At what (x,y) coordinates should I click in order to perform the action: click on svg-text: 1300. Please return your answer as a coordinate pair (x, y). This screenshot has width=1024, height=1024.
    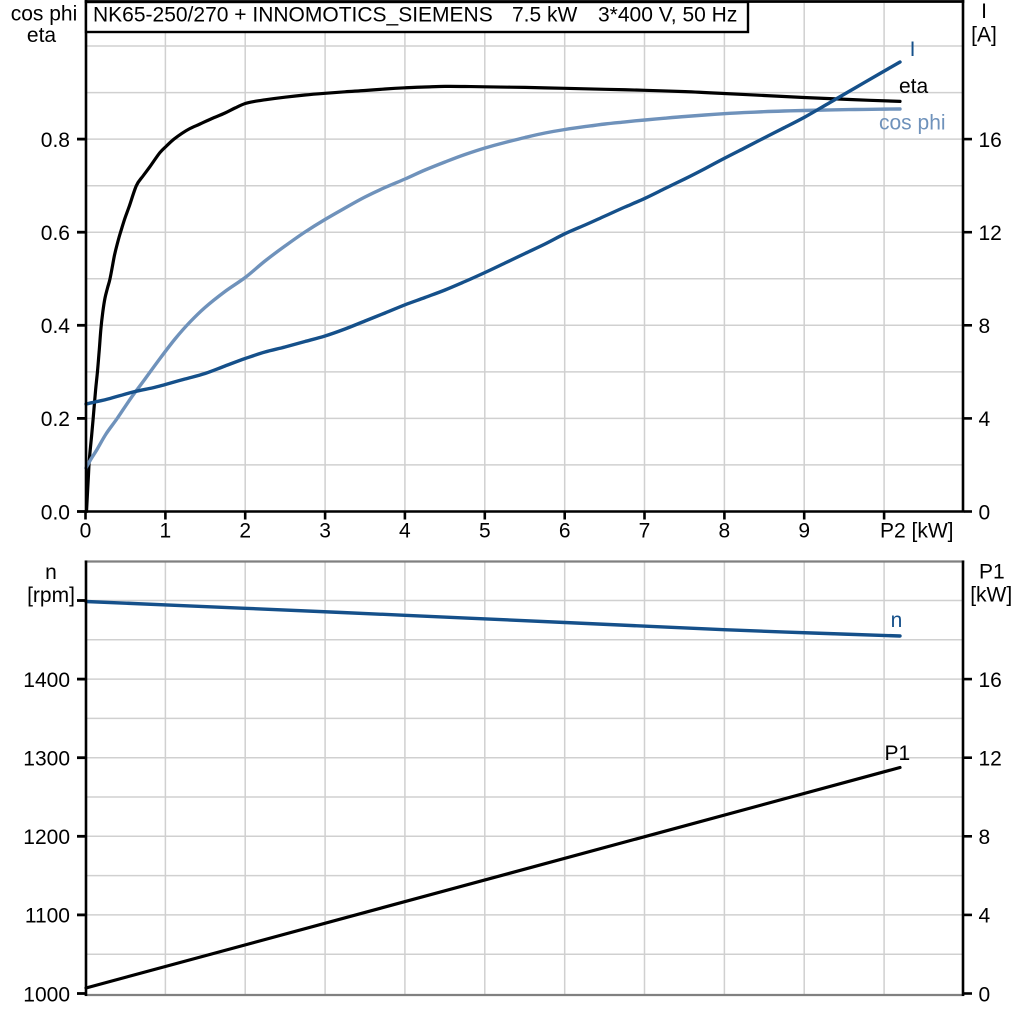
    Looking at the image, I should click on (46, 759).